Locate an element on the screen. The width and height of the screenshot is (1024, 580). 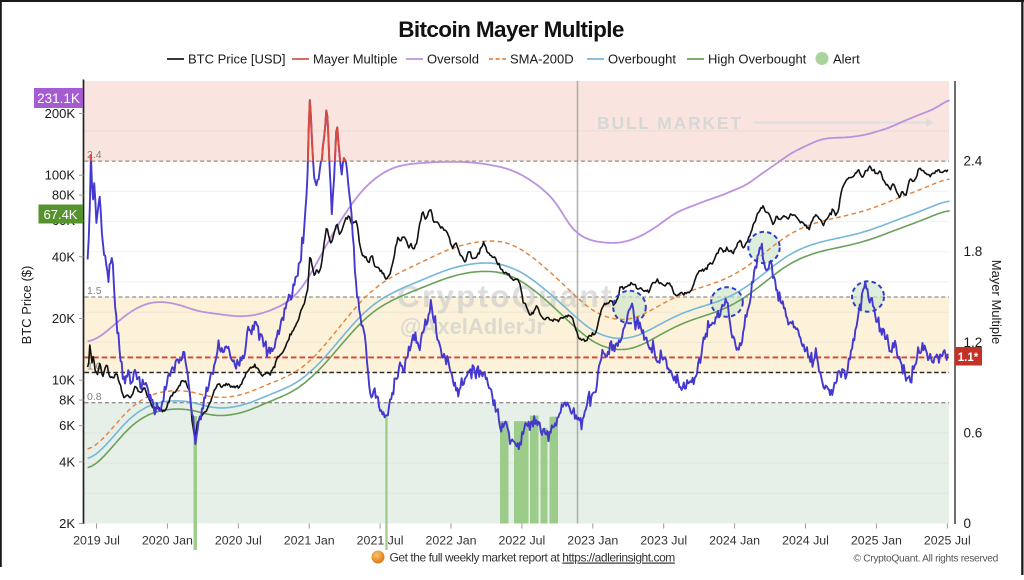
svg-text: 2022 Jan is located at coordinates (451, 541).